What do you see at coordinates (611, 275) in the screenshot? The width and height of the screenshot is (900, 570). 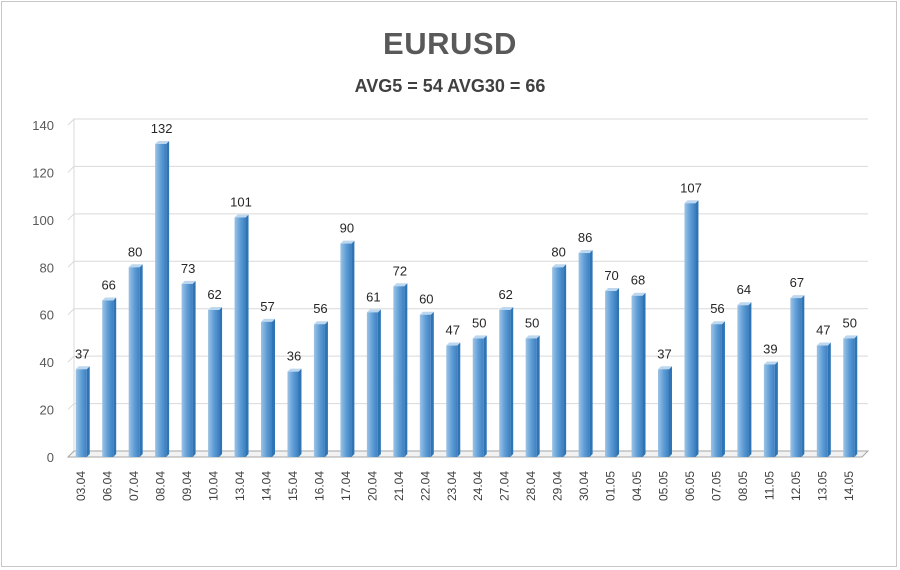 I see `data-label: 70` at bounding box center [611, 275].